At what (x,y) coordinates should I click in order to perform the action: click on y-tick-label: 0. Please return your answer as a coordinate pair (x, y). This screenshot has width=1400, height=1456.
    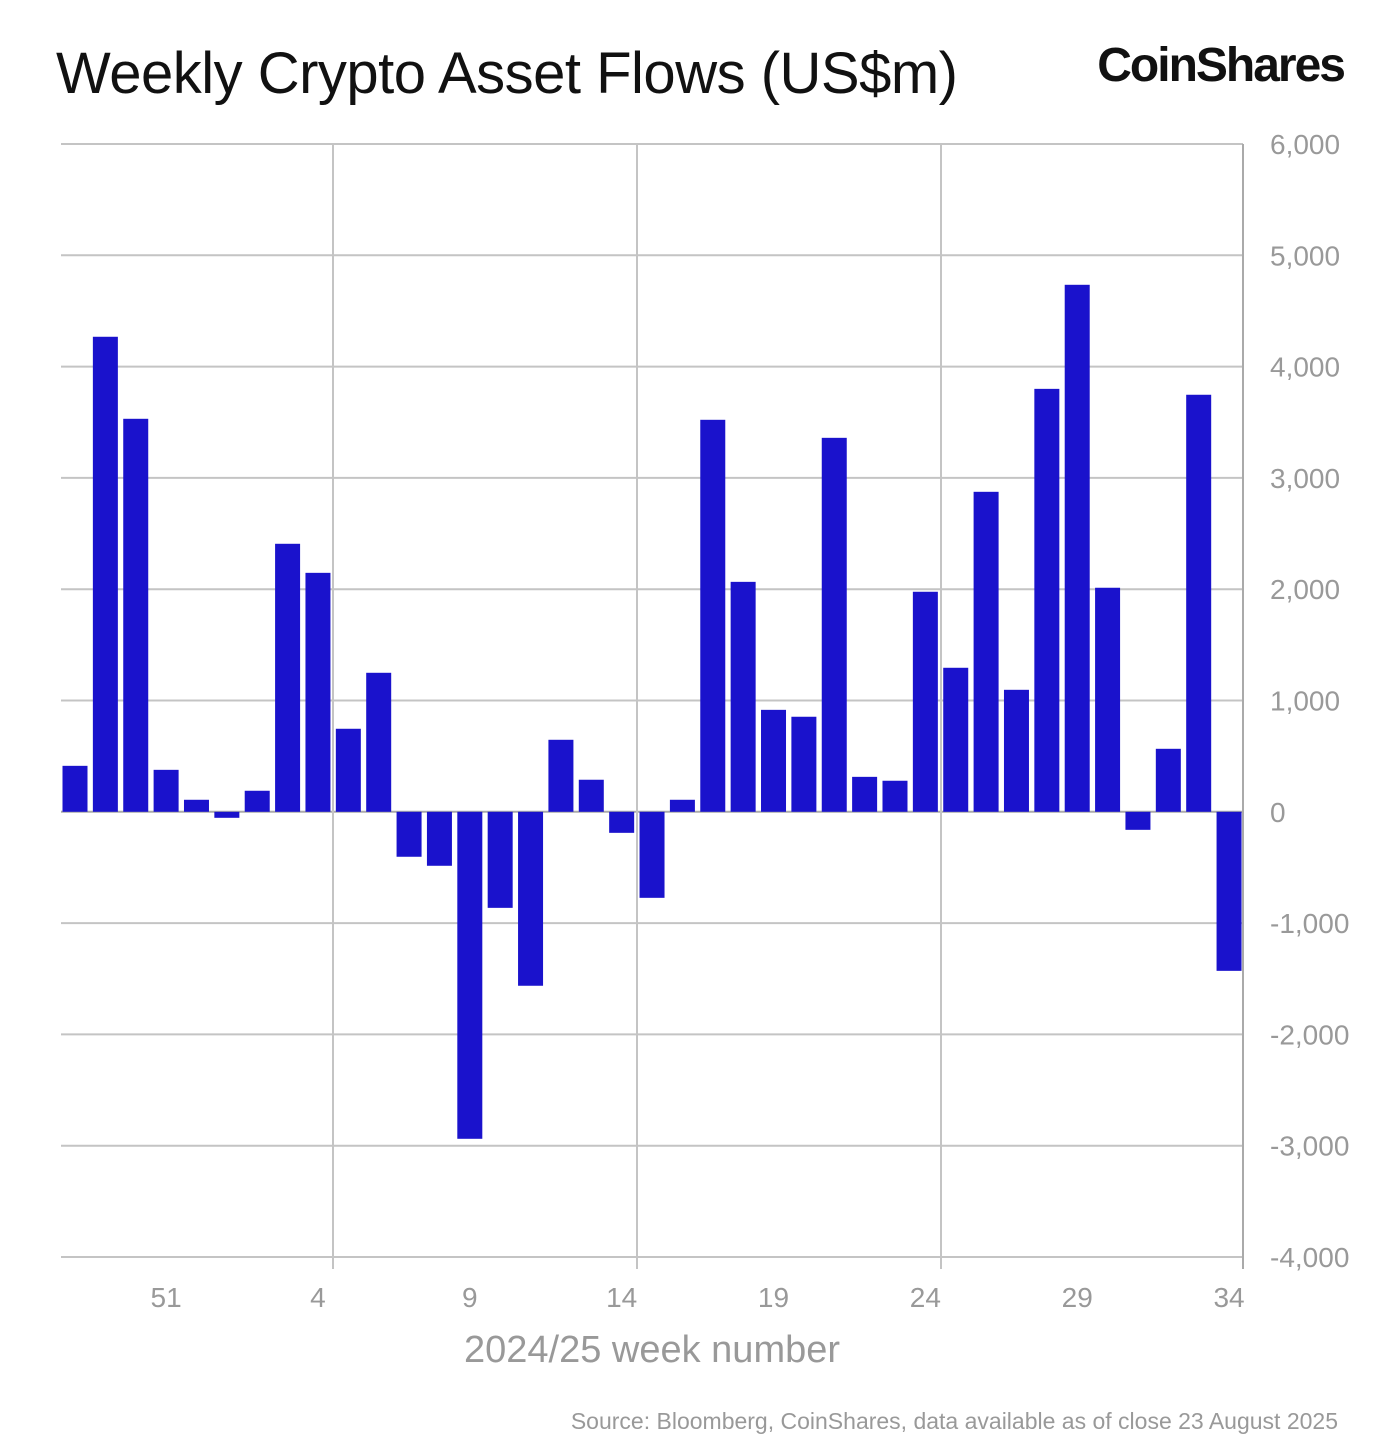
    Looking at the image, I should click on (1278, 812).